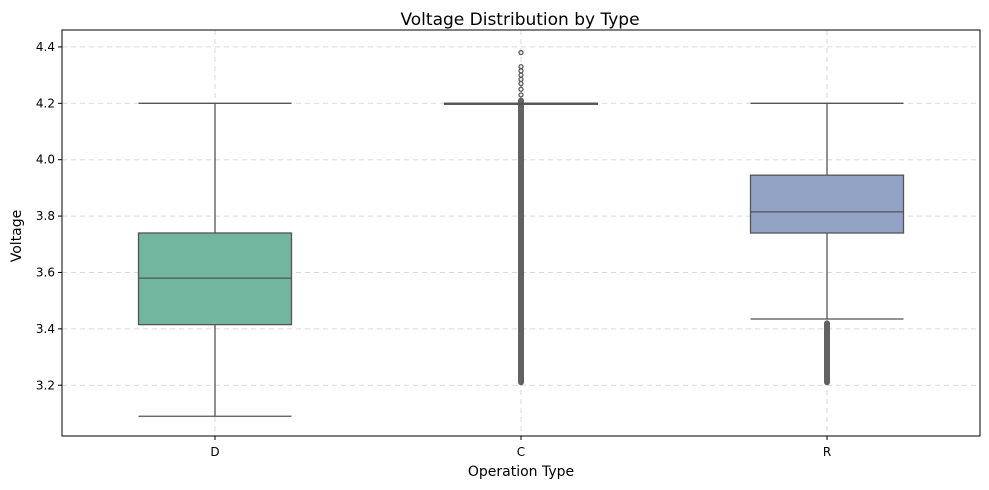 This screenshot has width=989, height=490. Describe the element at coordinates (521, 452) in the screenshot. I see `x-tick-label: C` at that location.